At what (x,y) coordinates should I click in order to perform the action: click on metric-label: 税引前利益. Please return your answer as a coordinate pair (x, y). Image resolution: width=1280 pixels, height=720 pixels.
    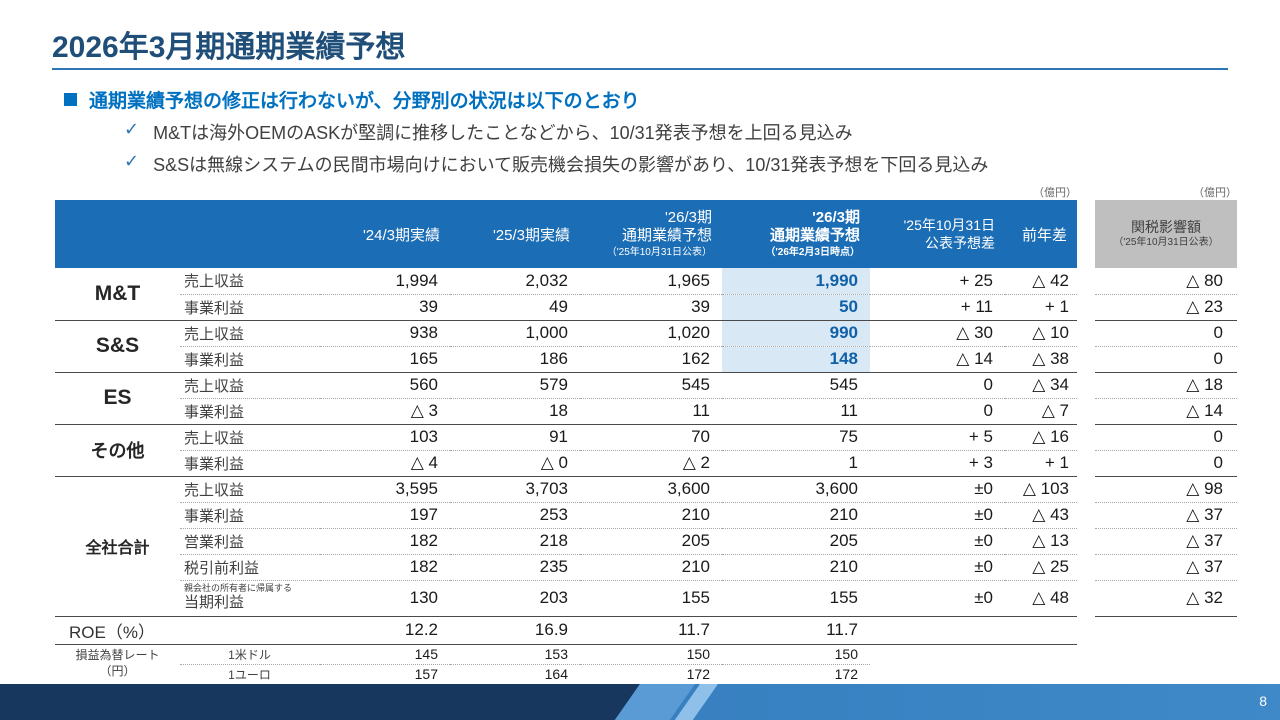
    Looking at the image, I should click on (250, 567).